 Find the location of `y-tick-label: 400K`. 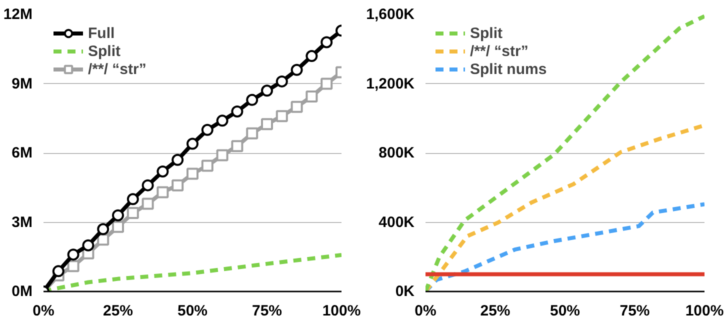

y-tick-label: 400K is located at coordinates (396, 222).